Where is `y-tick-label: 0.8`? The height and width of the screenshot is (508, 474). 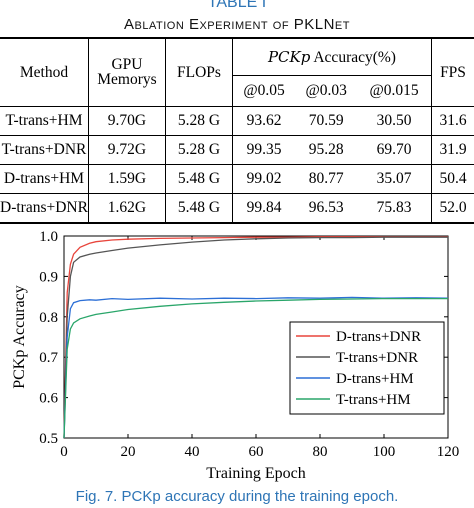 y-tick-label: 0.8 is located at coordinates (48, 318).